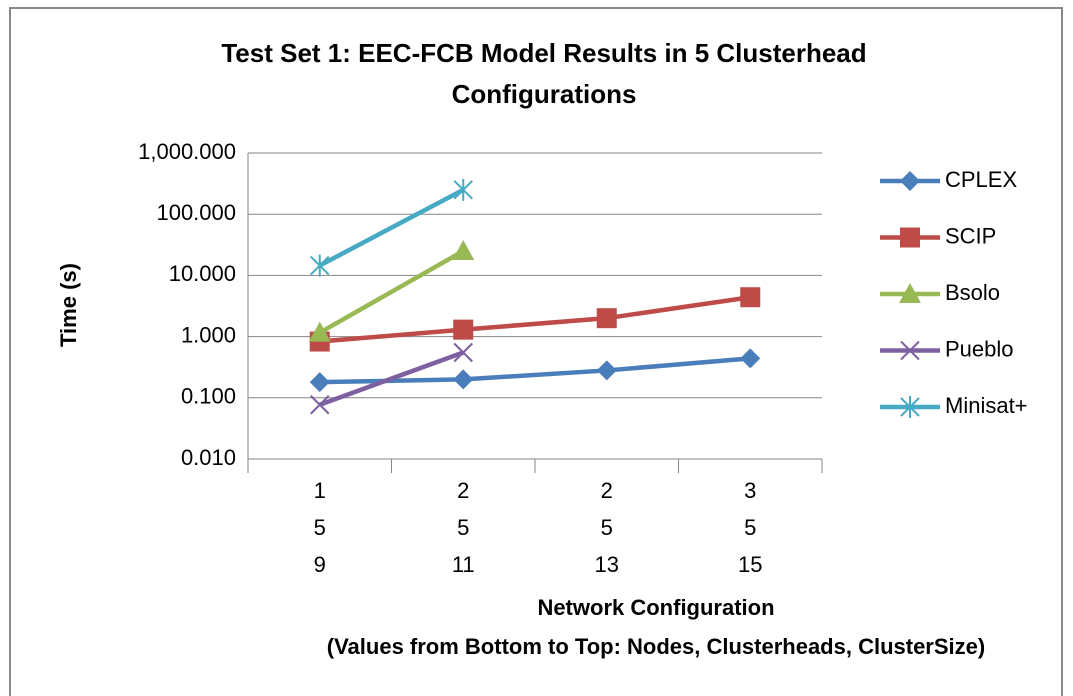 This screenshot has height=696, width=1073. I want to click on x-tick-label: 13, so click(607, 564).